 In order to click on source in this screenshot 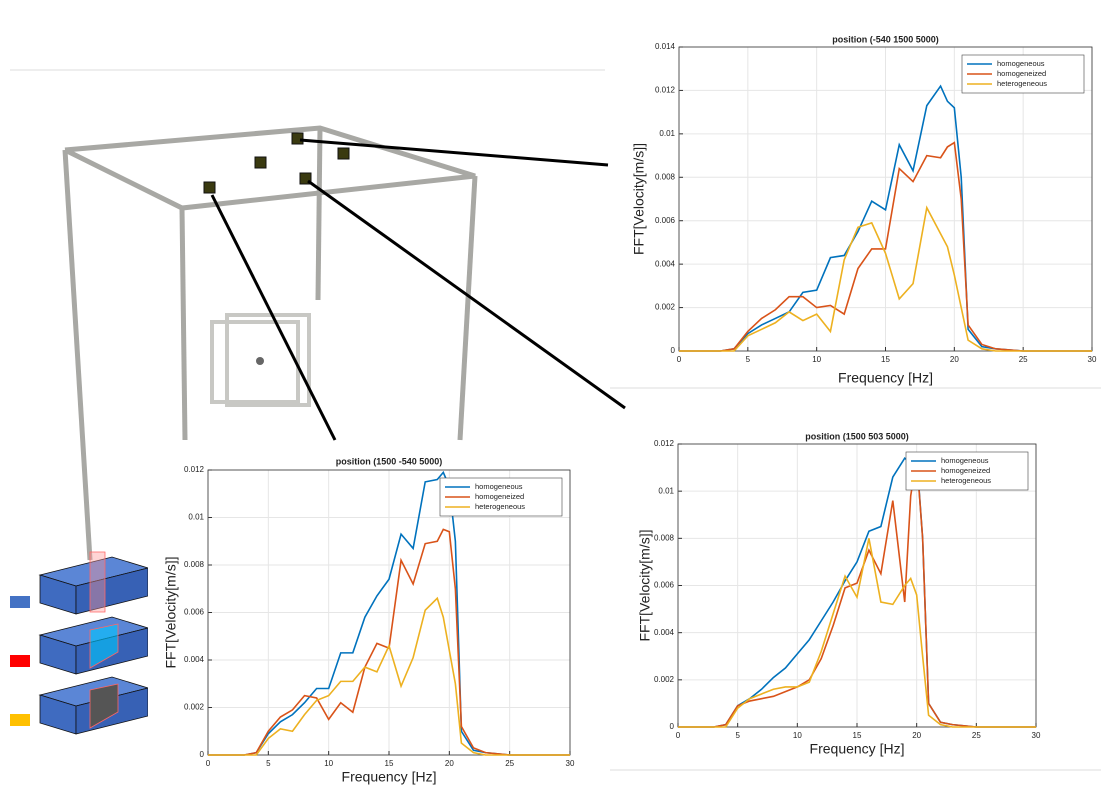, I will do `click(260, 361)`.